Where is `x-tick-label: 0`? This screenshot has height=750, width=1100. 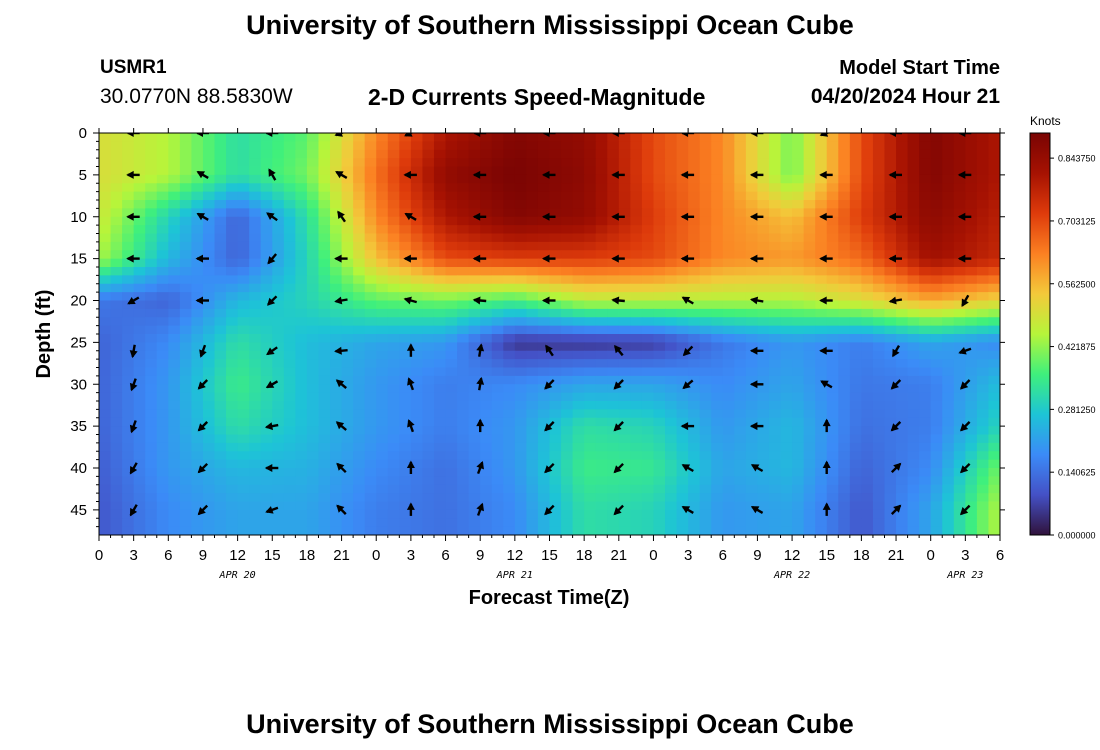
x-tick-label: 0 is located at coordinates (931, 555).